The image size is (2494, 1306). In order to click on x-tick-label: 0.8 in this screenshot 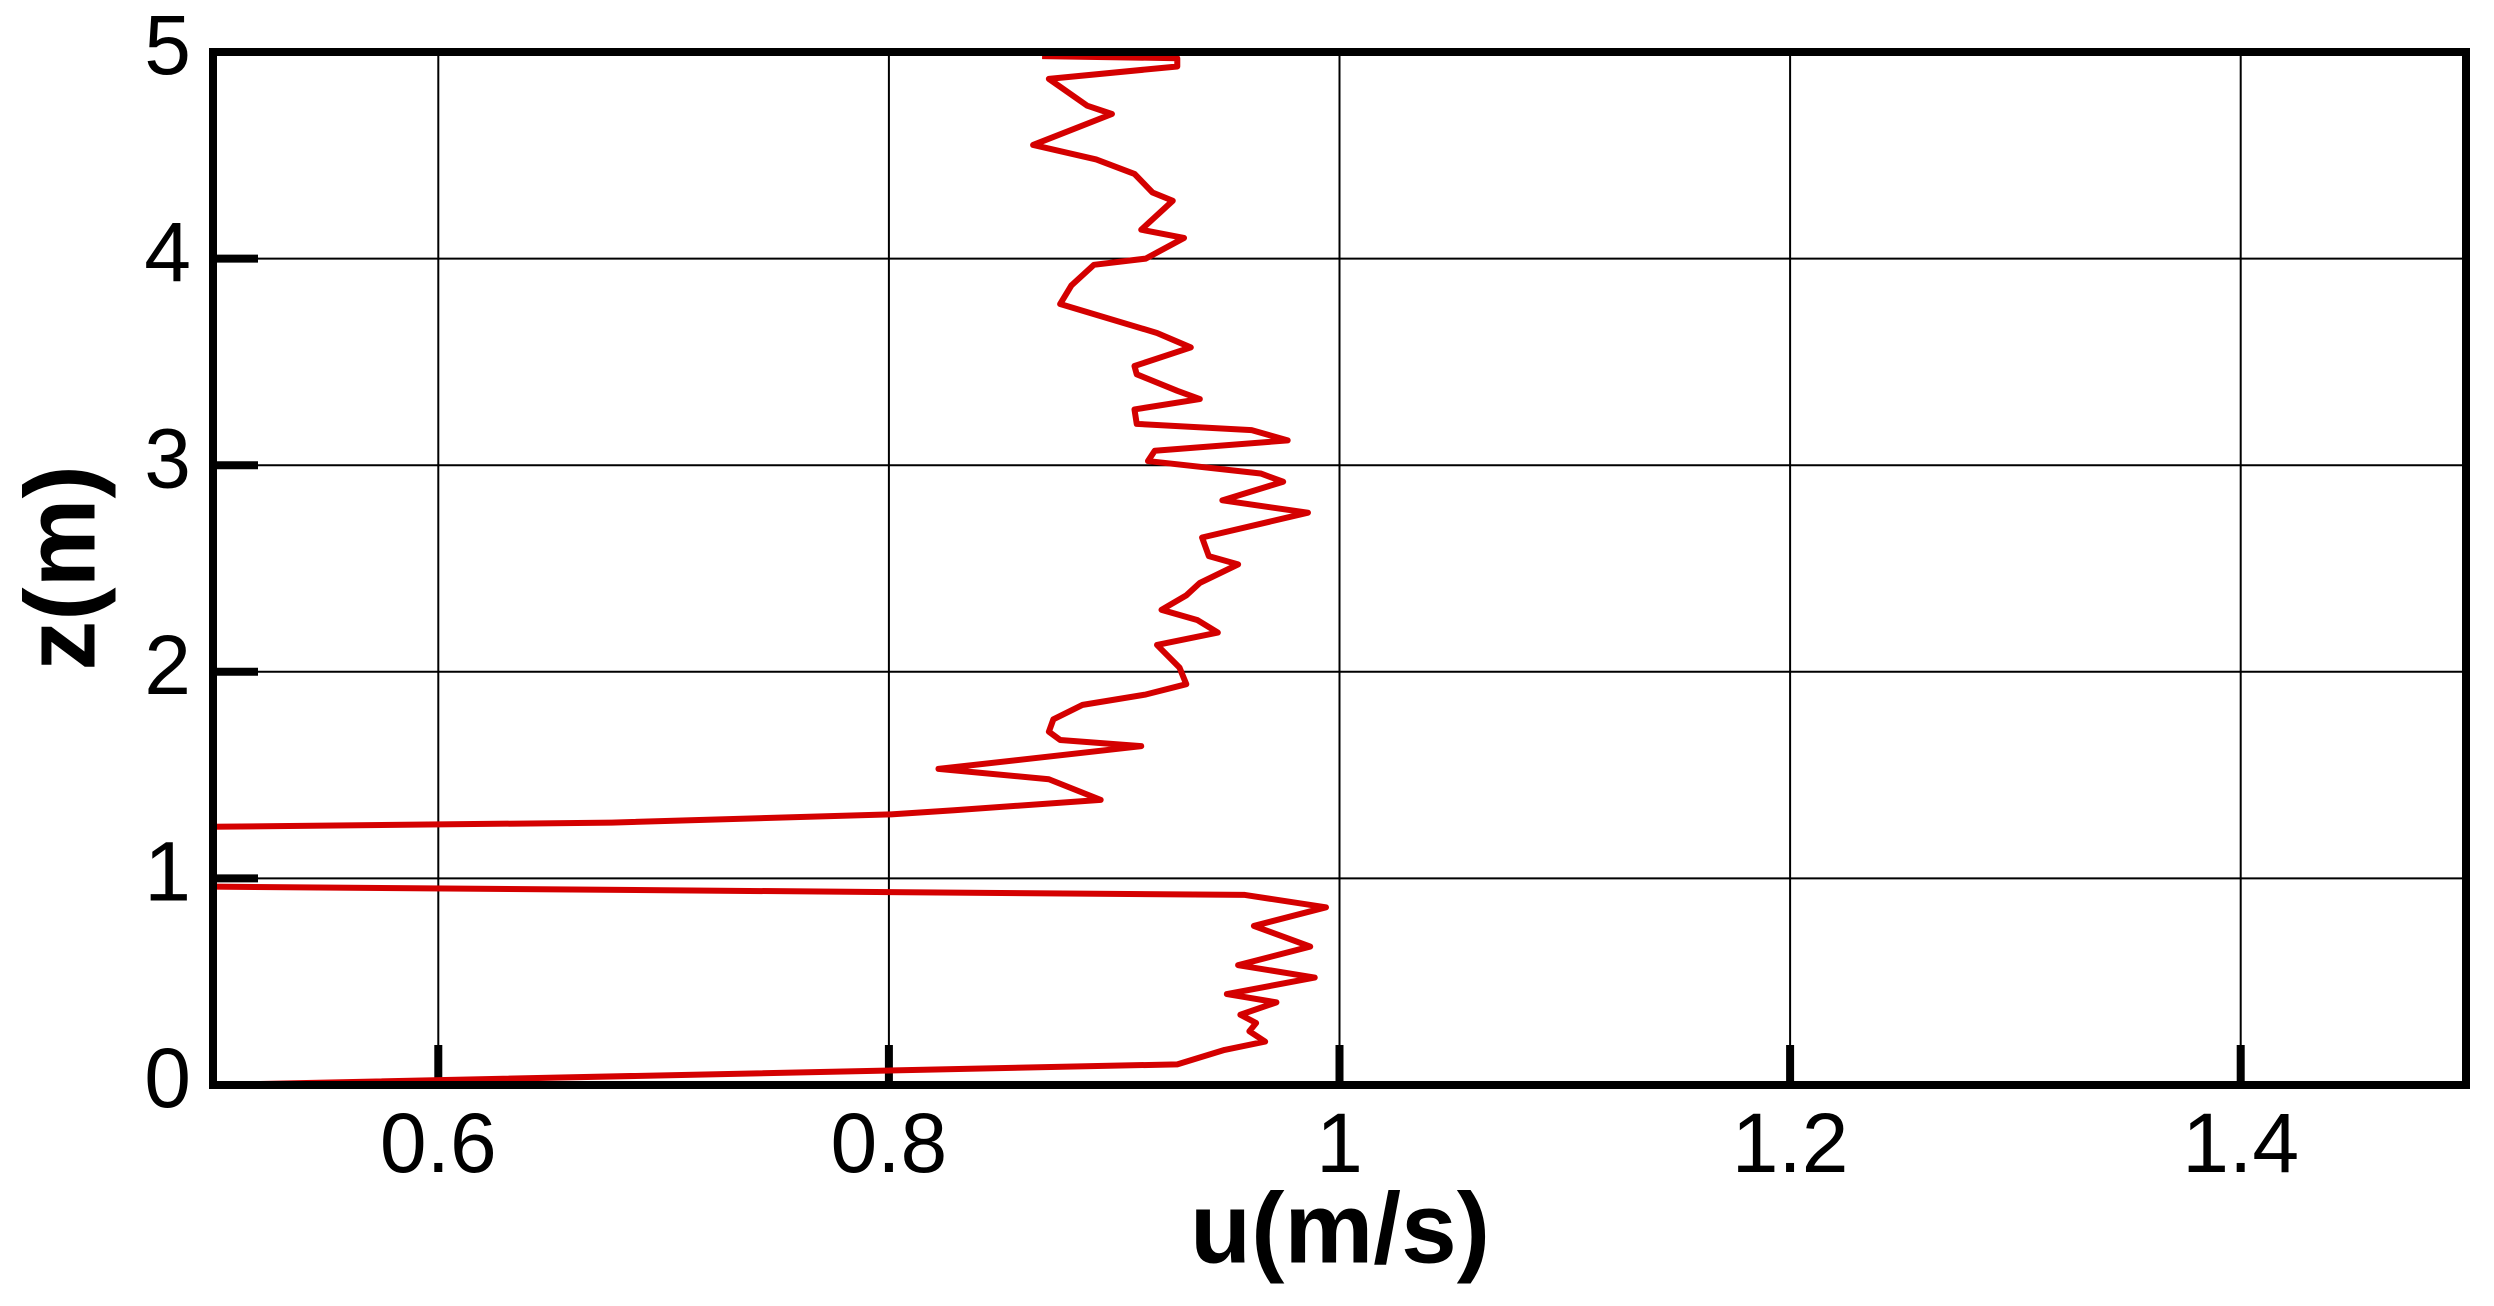, I will do `click(889, 1143)`.